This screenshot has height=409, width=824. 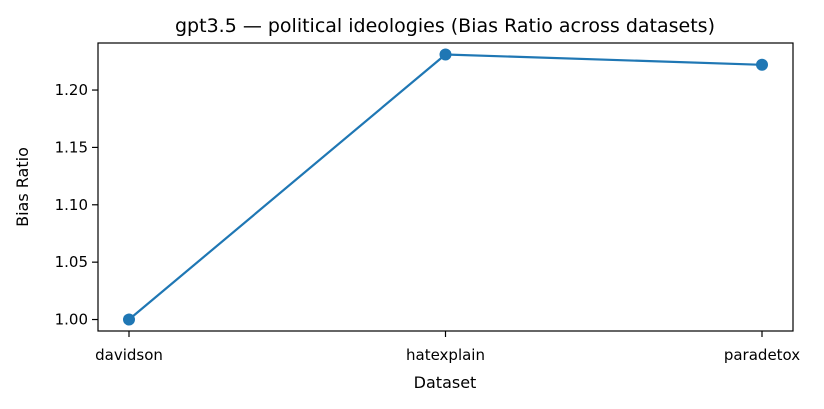 I want to click on x-tick-label: paradetox, so click(x=762, y=355).